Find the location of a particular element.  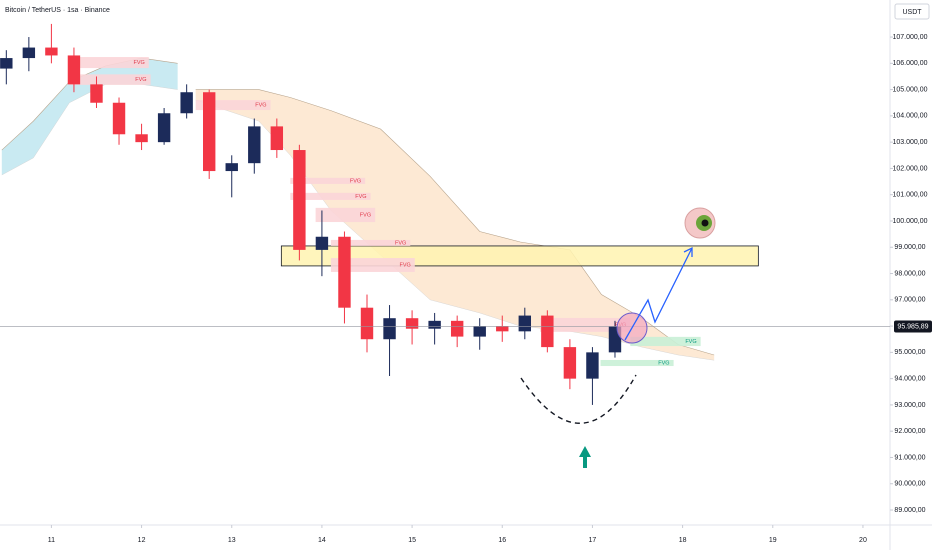

title-bar: Bitcoin / TetherUS · 1sa · Binance is located at coordinates (57, 10).